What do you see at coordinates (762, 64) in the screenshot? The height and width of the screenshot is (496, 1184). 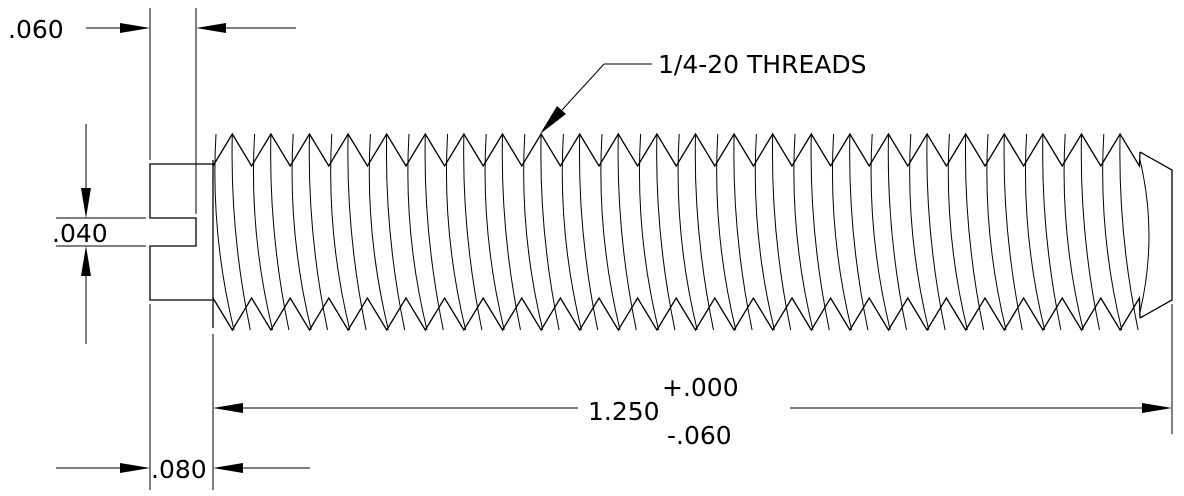 I see `thread-note: 1/4-20 THREADS` at bounding box center [762, 64].